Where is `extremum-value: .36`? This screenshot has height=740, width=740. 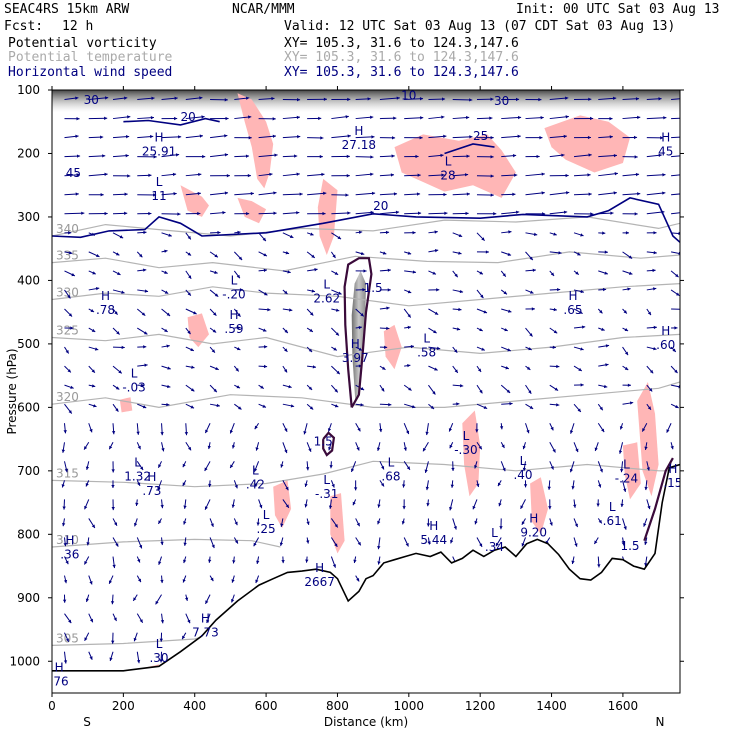 extremum-value: .36 is located at coordinates (69, 555).